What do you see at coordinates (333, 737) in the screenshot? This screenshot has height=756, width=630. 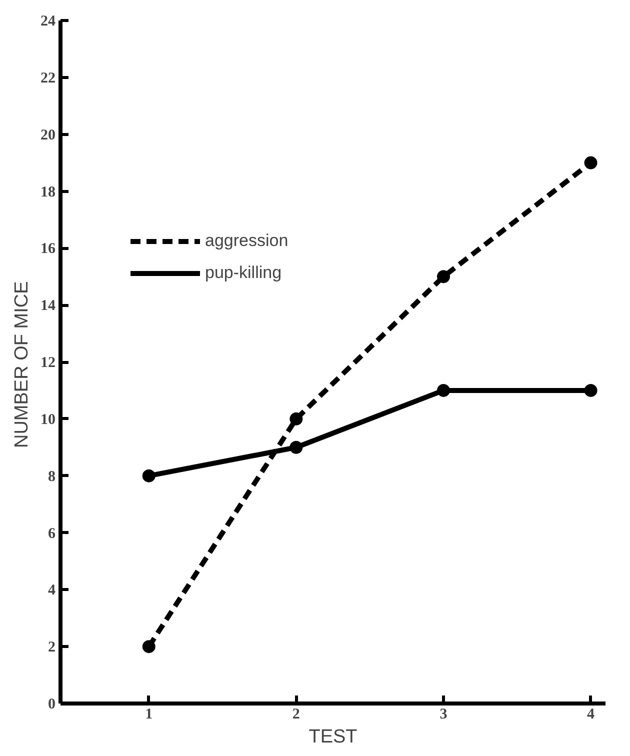 I see `x-axis-title: TEST` at bounding box center [333, 737].